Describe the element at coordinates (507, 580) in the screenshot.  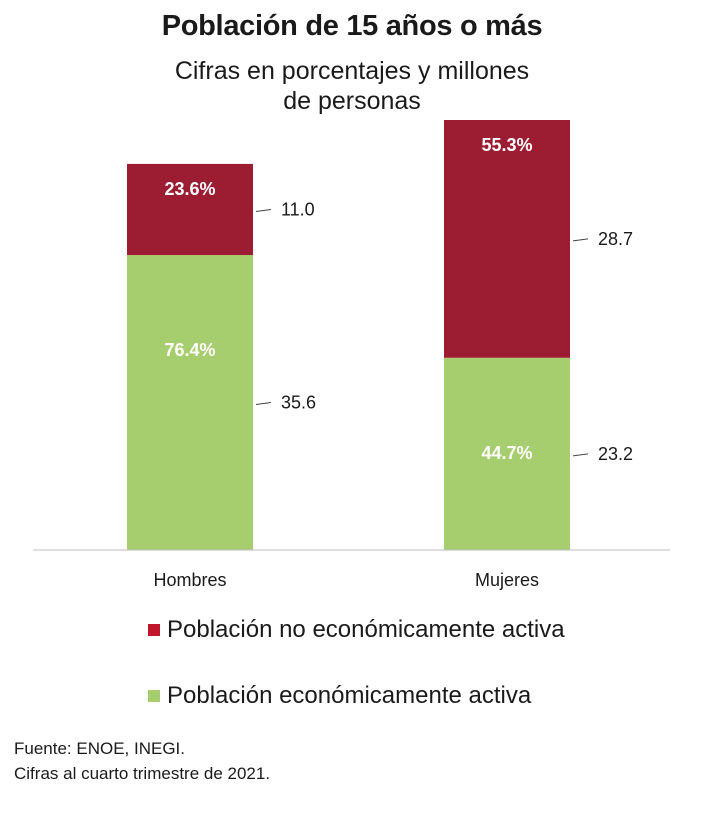
I see `category-label-mujeres: Mujeres` at that location.